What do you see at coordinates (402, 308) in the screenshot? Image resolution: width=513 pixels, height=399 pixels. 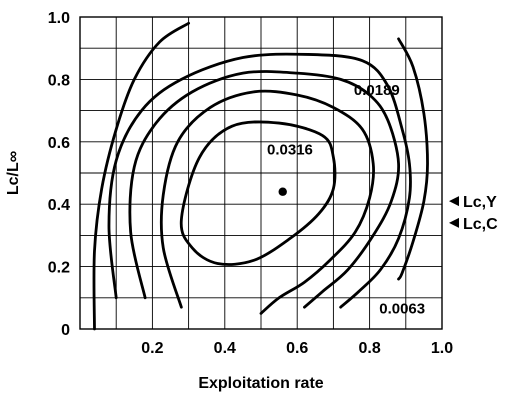 I see `contour-label-0063: 0.0063` at bounding box center [402, 308].